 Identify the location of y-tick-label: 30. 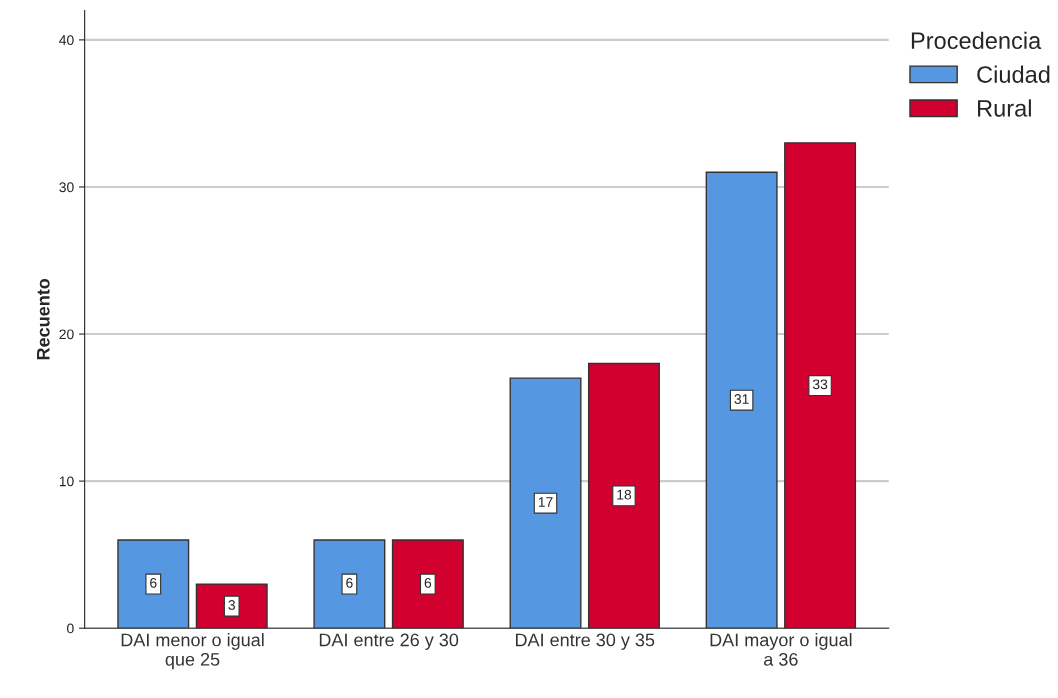
(66, 187).